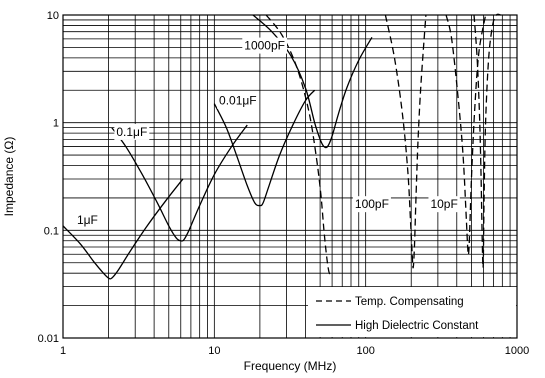 The height and width of the screenshot is (378, 545). I want to click on y-tick-label: 0.01, so click(48, 339).